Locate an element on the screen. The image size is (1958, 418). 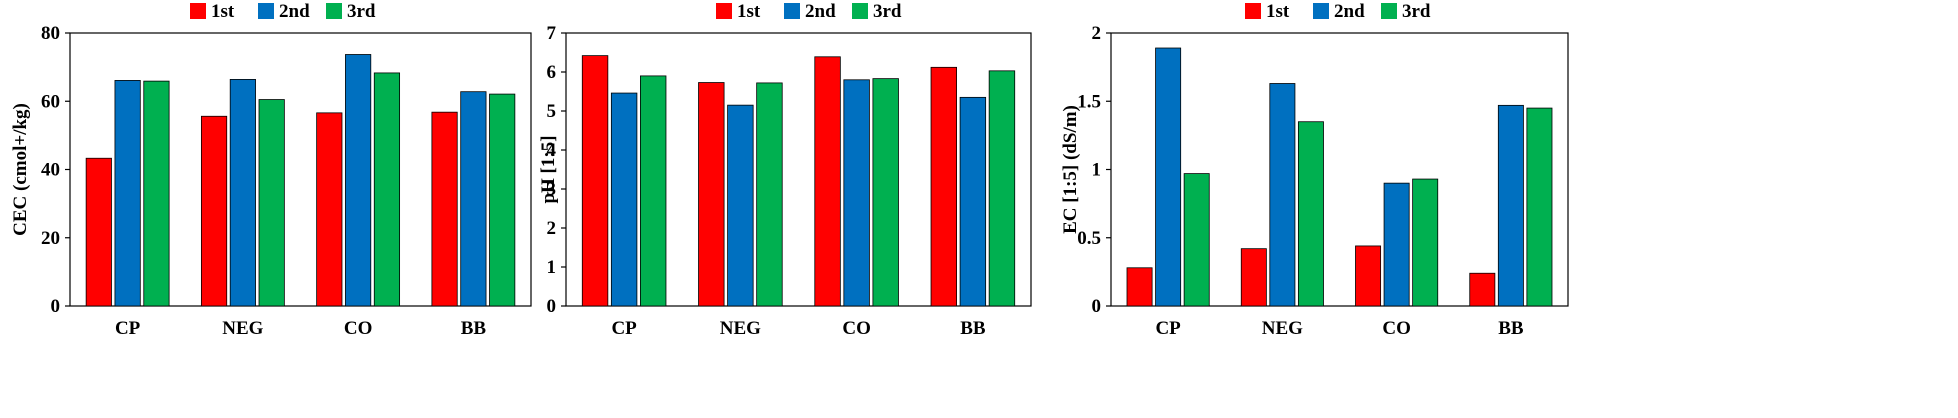
y-tick-label: 5 is located at coordinates (552, 111).